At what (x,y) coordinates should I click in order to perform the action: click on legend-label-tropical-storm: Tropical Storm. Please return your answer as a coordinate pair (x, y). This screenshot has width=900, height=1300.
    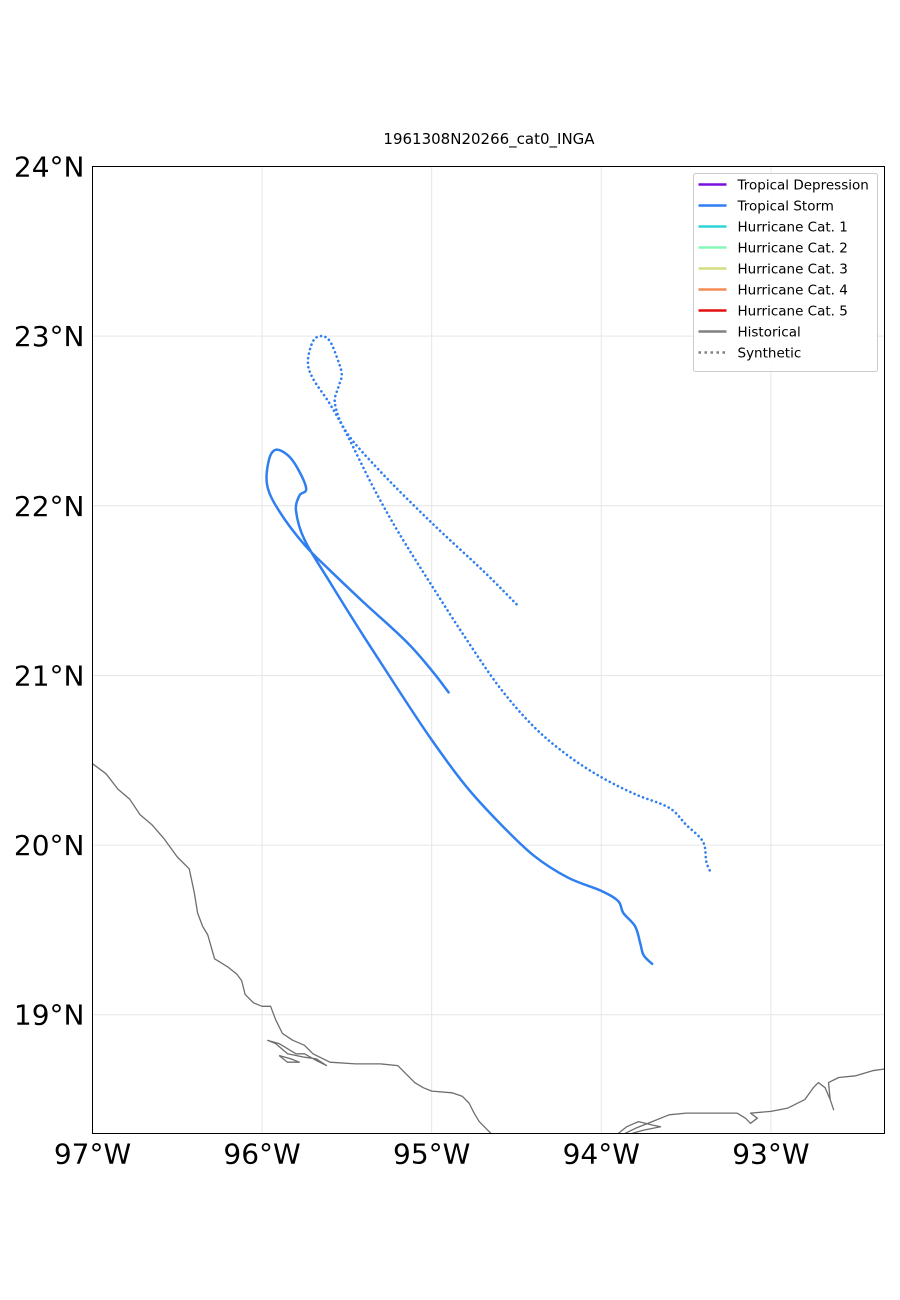
    Looking at the image, I should click on (785, 207).